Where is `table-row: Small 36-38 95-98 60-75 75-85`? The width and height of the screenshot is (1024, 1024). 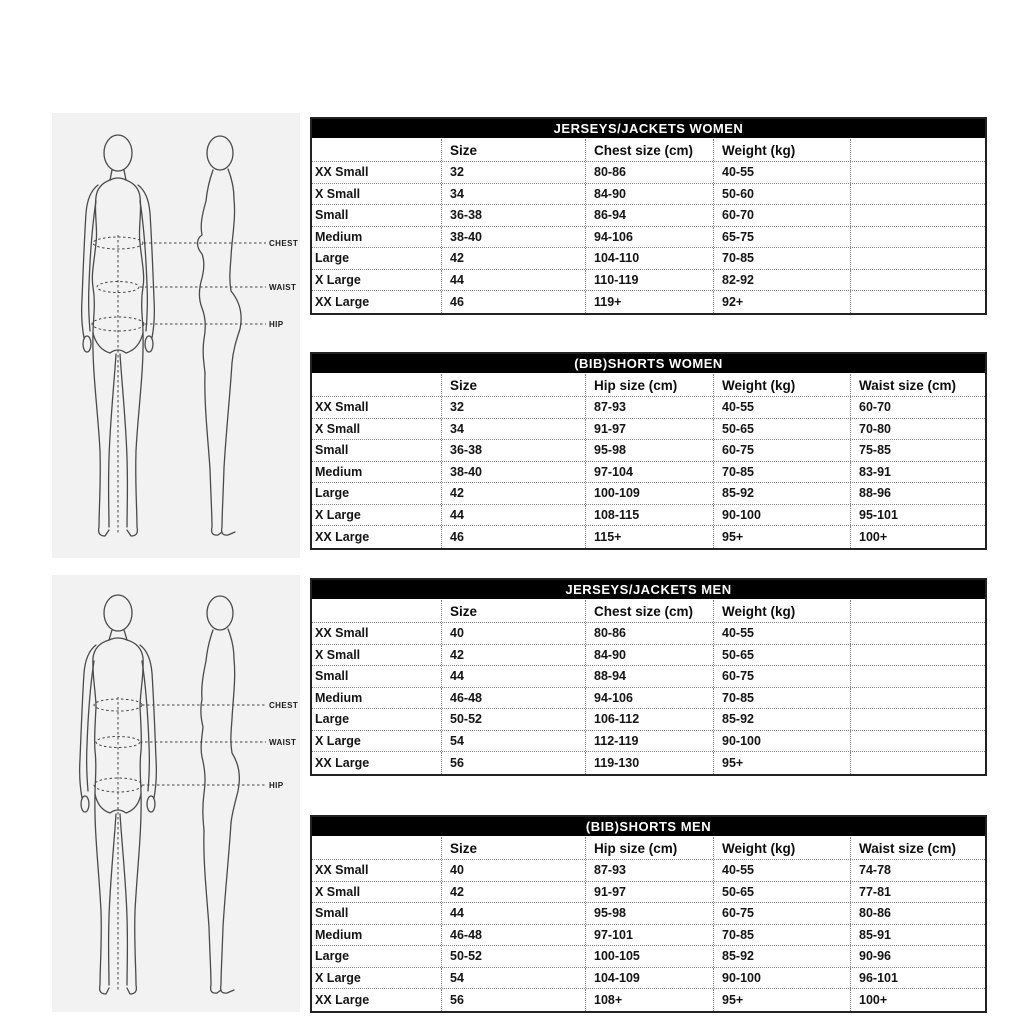
table-row: Small 36-38 95-98 60-75 75-85 is located at coordinates (648, 451).